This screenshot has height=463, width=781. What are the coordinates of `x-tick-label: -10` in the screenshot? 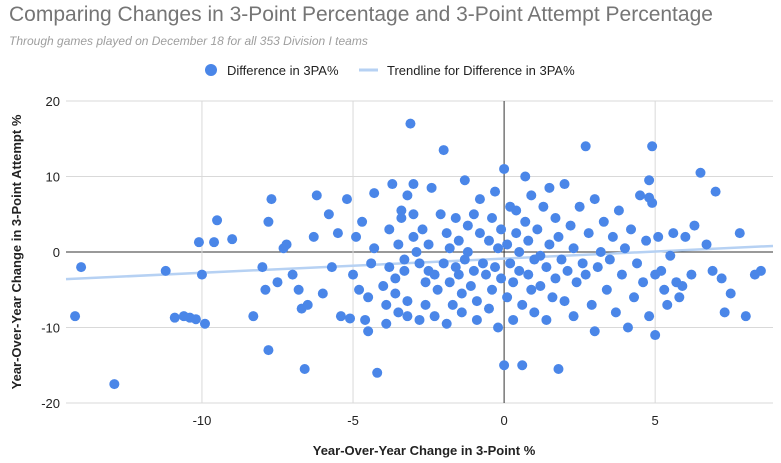 It's located at (202, 420).